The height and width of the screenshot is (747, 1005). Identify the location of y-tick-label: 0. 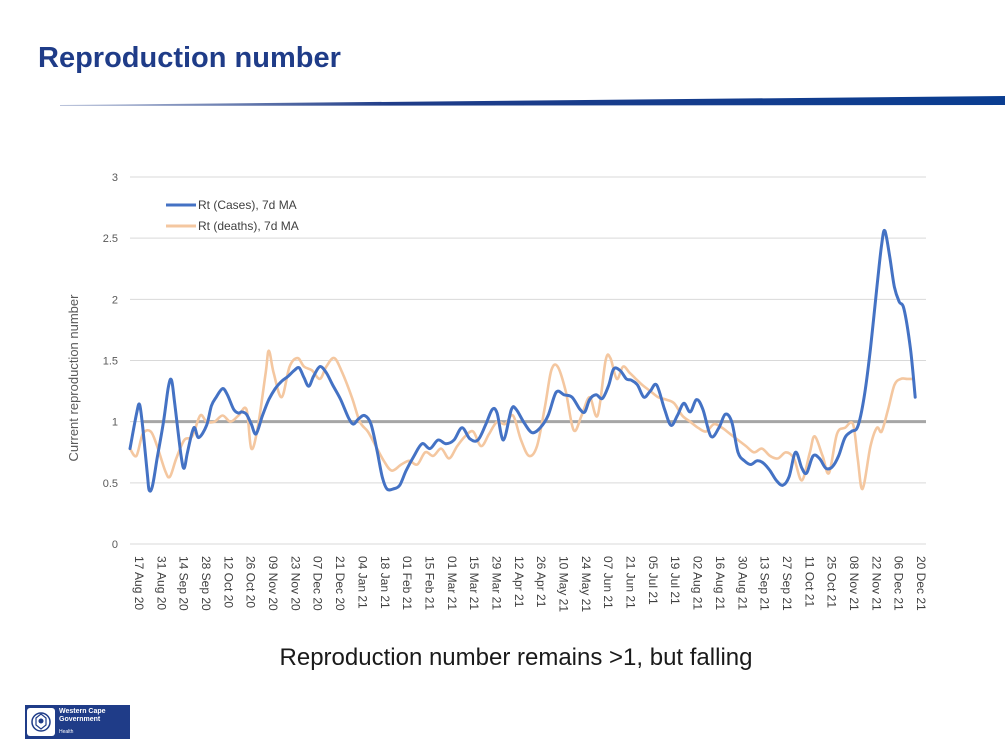
(115, 545).